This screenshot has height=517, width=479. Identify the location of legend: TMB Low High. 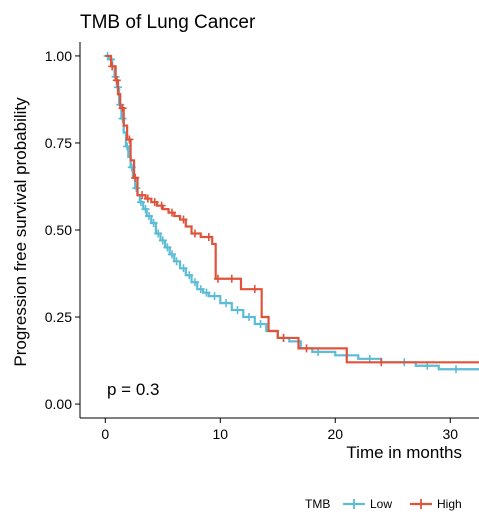
(383, 504).